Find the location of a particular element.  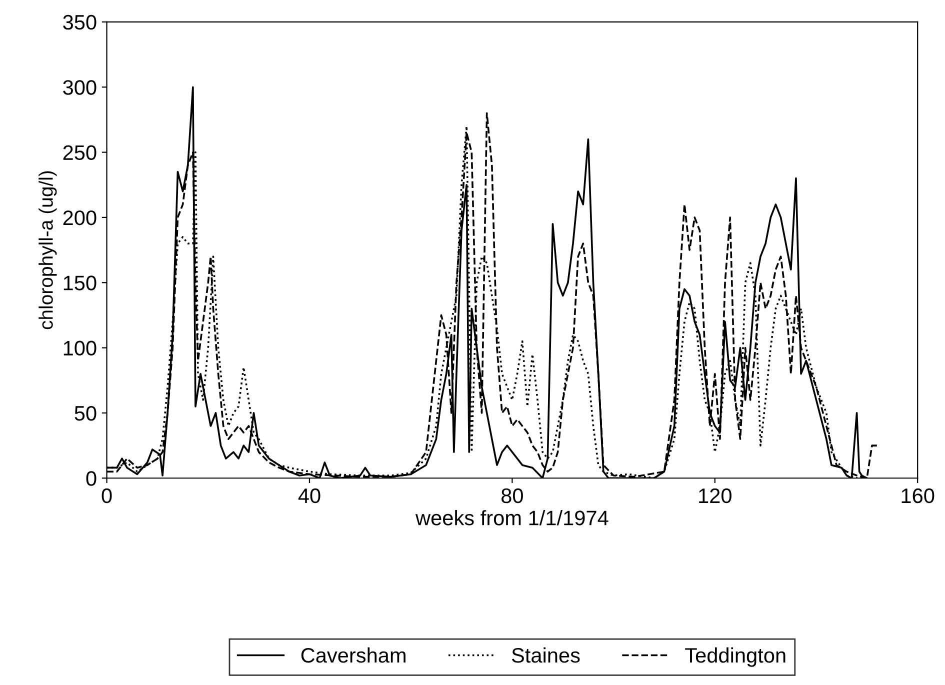

x-tick-label: 160 is located at coordinates (918, 496).